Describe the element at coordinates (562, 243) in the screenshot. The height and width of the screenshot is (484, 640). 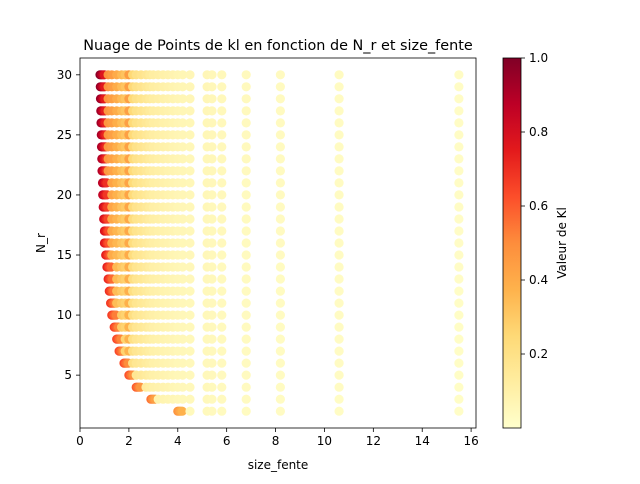
I see `colorbar-label: Valeur de Kl` at that location.